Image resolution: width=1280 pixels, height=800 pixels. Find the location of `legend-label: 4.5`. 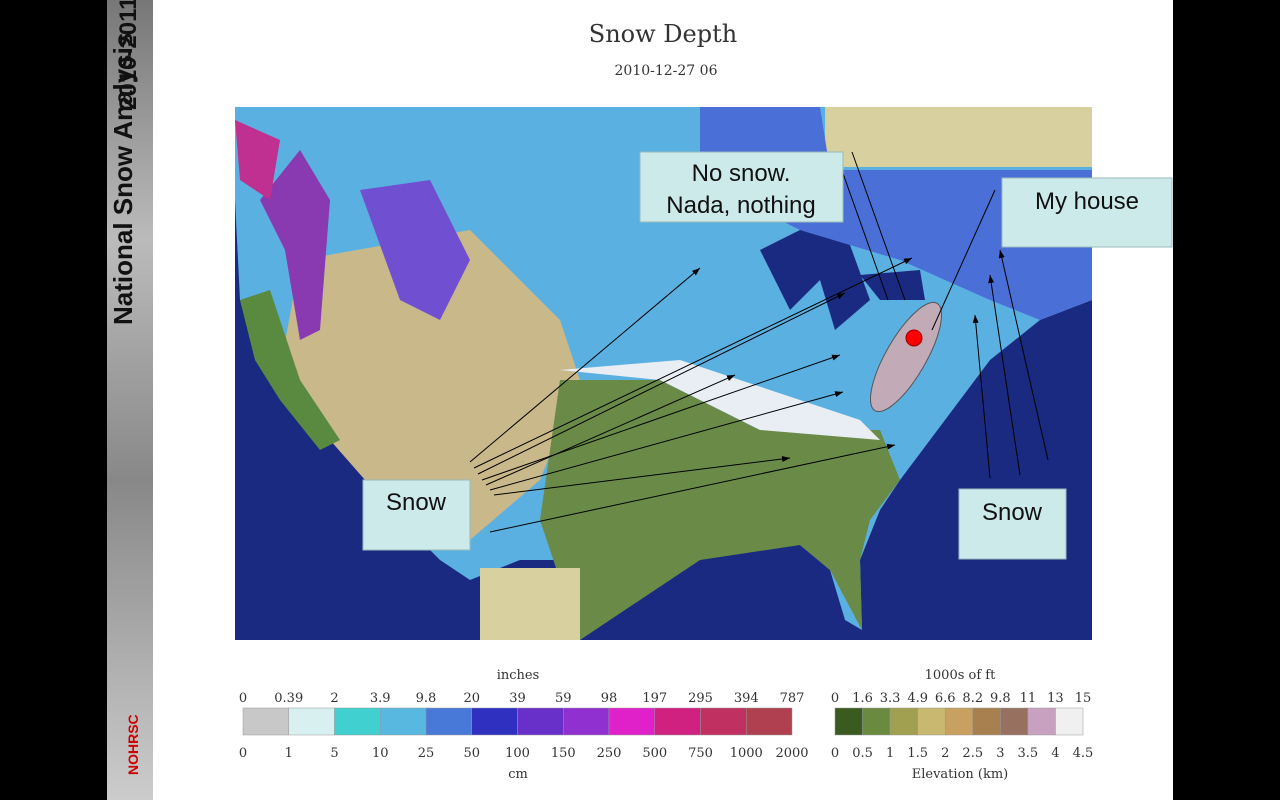

legend-label: 4.5 is located at coordinates (1083, 753).